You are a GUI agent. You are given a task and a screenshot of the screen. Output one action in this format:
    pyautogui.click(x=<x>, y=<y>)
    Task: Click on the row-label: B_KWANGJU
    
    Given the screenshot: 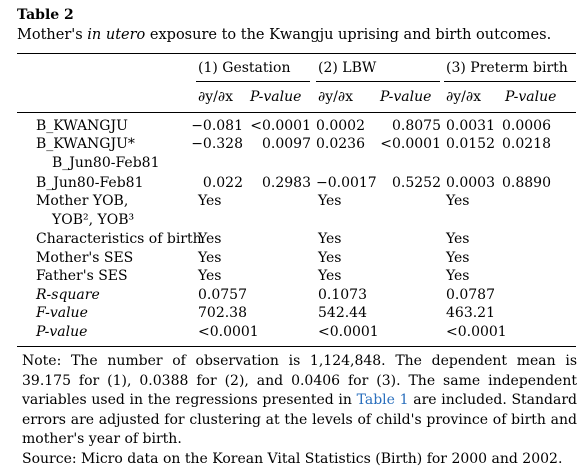 What is the action you would take?
    pyautogui.click(x=82, y=126)
    